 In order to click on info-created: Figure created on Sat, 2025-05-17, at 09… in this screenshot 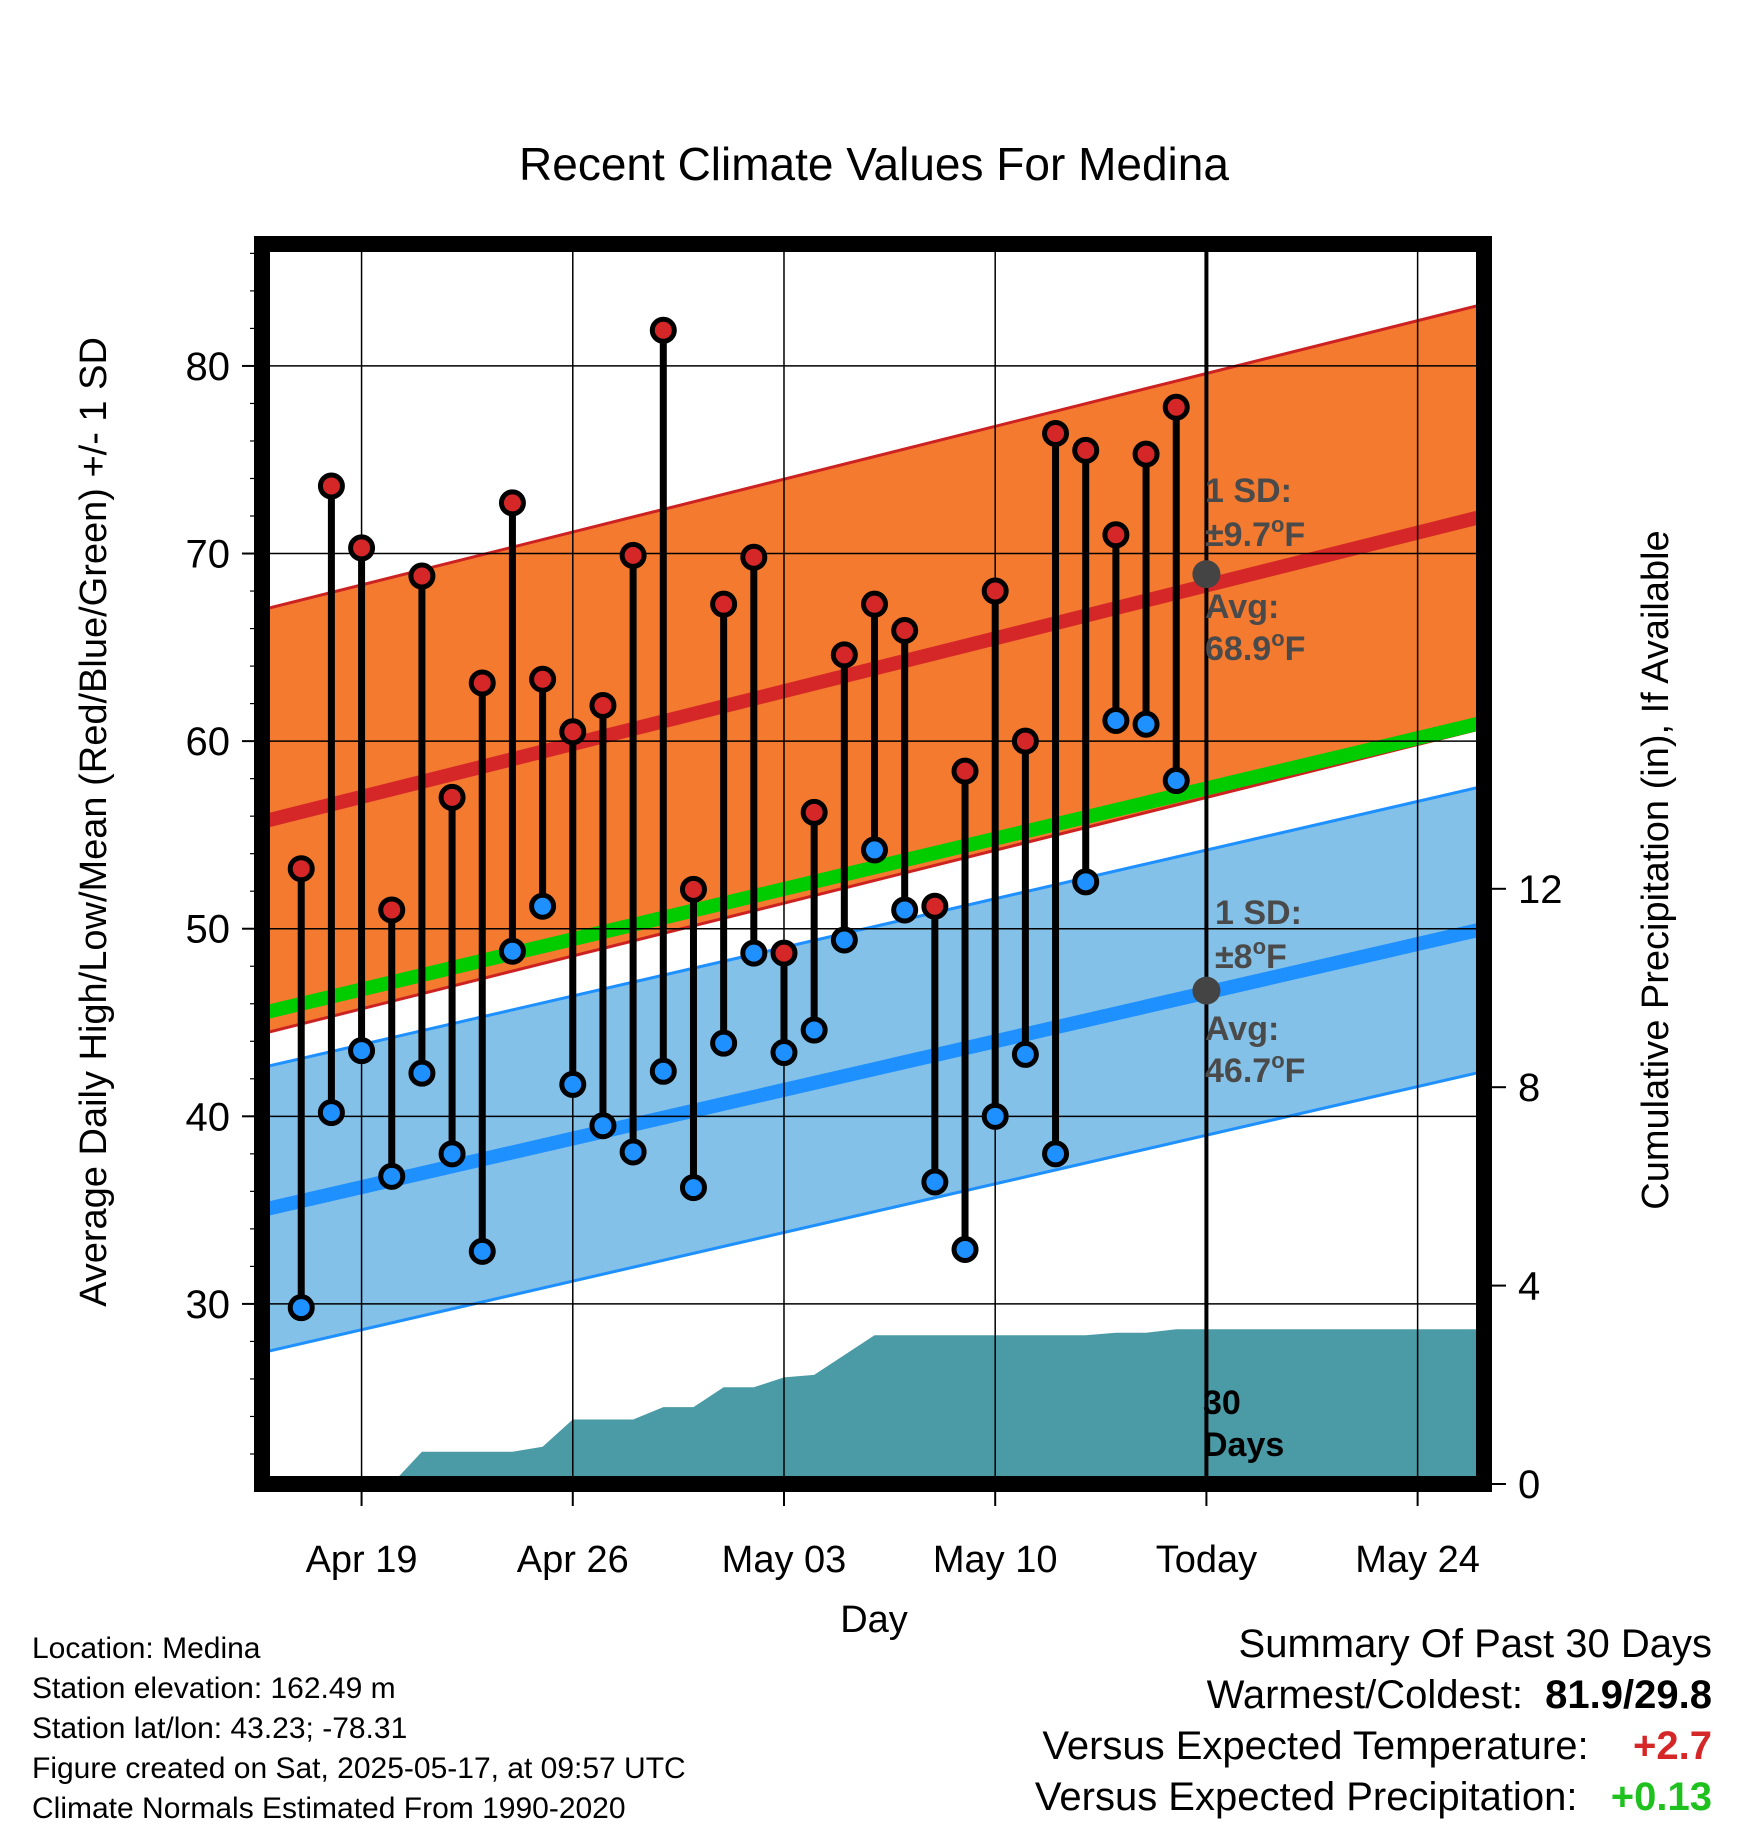, I will do `click(359, 1768)`.